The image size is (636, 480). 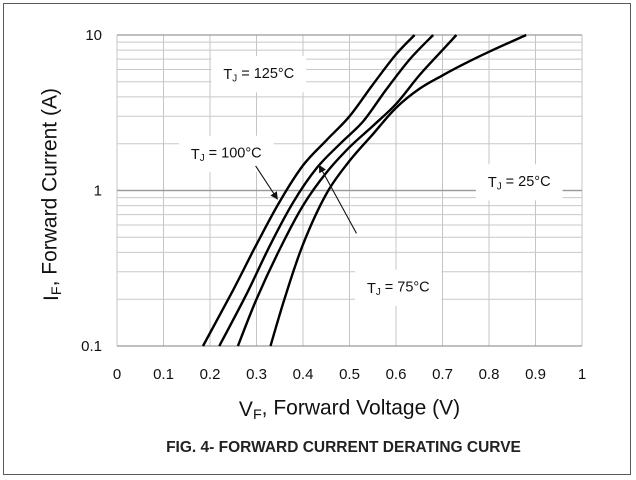 I want to click on x-tick-label: 0.5, so click(x=349, y=374).